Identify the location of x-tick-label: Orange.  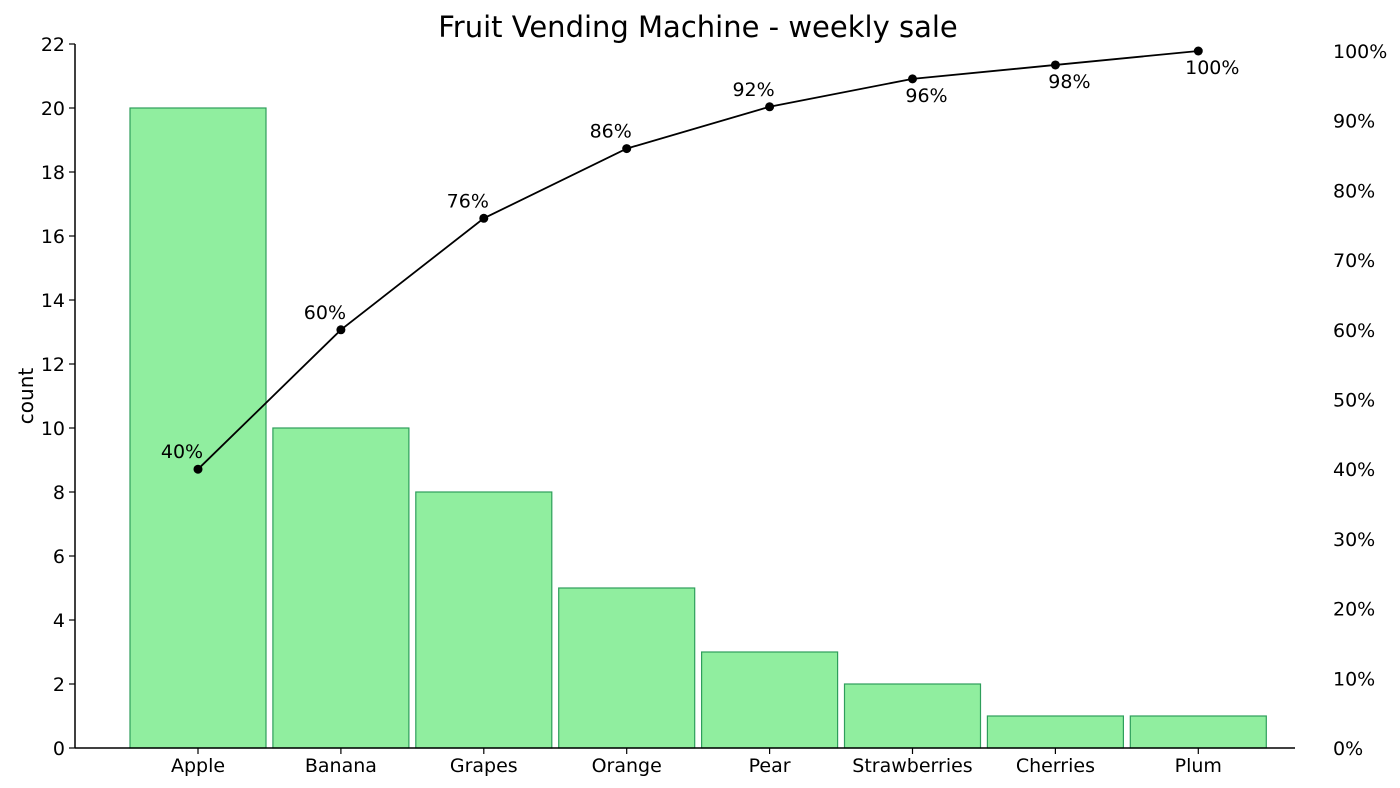
(627, 766).